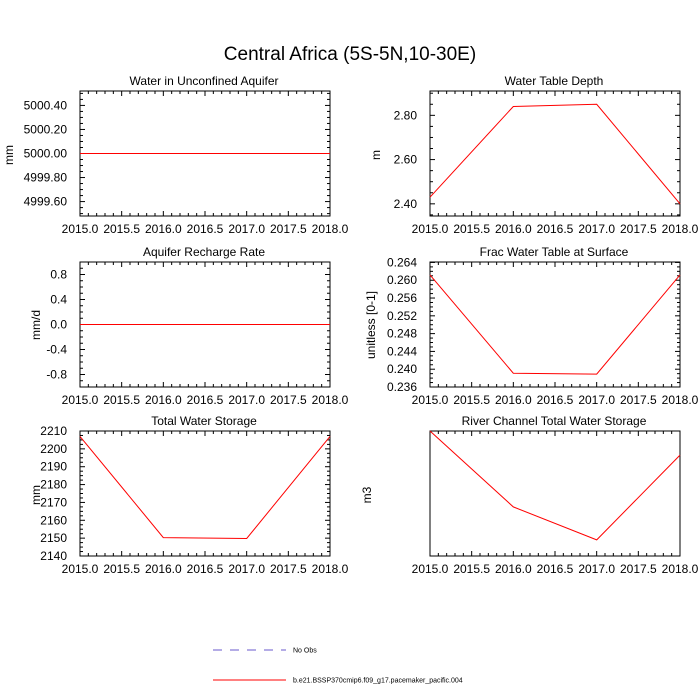  I want to click on panel-5-ytick-label: 2170, so click(53, 502).